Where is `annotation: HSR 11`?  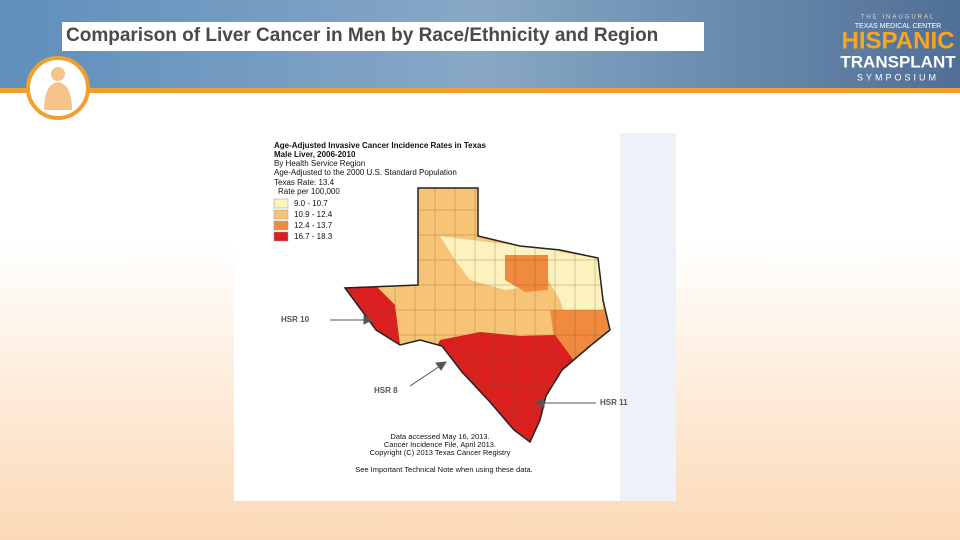 annotation: HSR 11 is located at coordinates (614, 402).